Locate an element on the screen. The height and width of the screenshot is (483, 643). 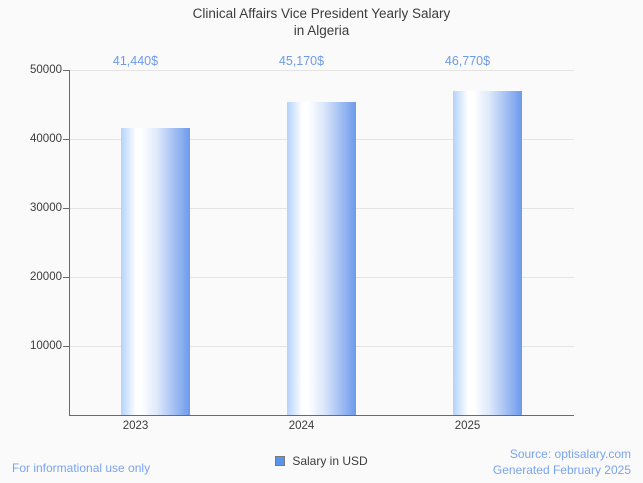
x-tick-label-2023: 2023 is located at coordinates (135, 426).